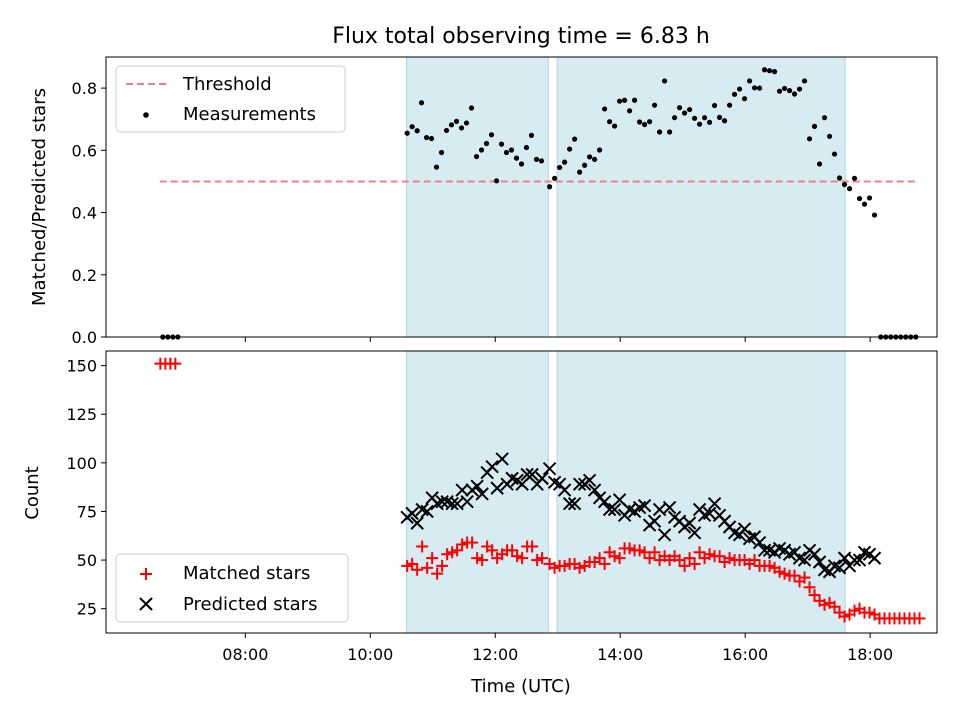 The height and width of the screenshot is (720, 960). I want to click on bottom-y-ticks: 25 50 75 100 125 150, so click(86, 488).